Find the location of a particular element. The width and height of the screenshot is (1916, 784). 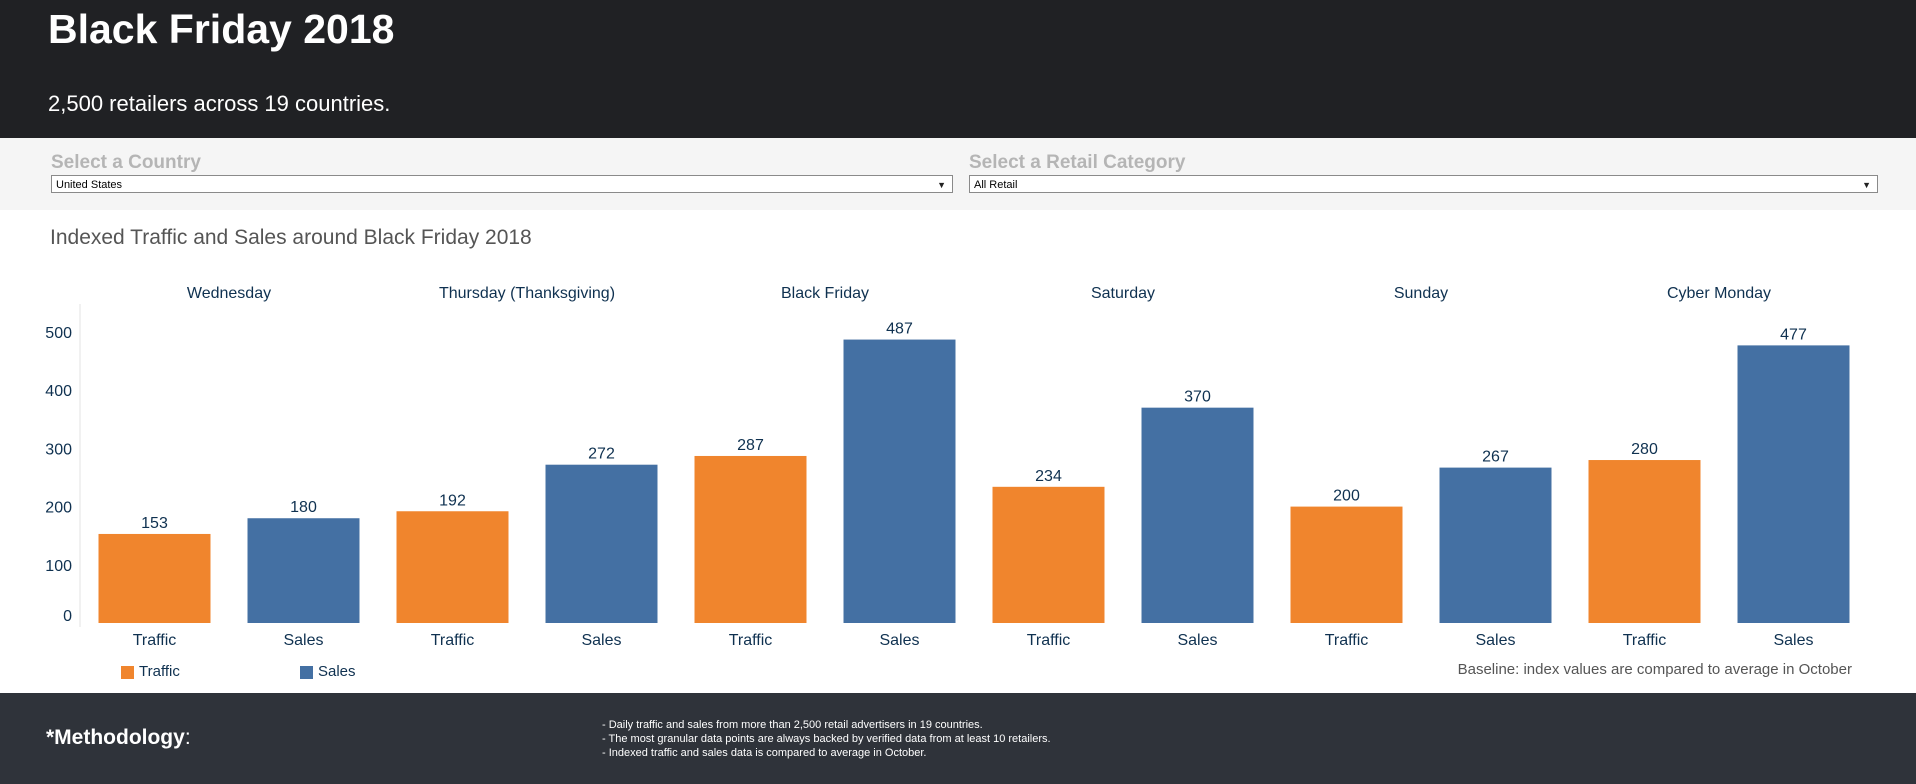

country-filter-label: Select a Country is located at coordinates (126, 162).